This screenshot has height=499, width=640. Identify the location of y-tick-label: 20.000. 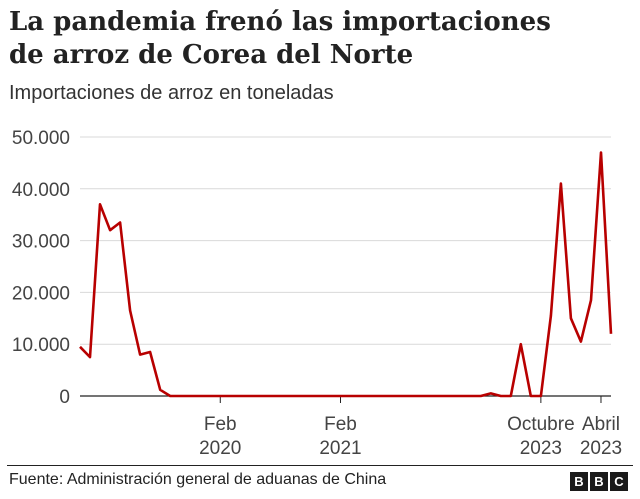
(41, 293).